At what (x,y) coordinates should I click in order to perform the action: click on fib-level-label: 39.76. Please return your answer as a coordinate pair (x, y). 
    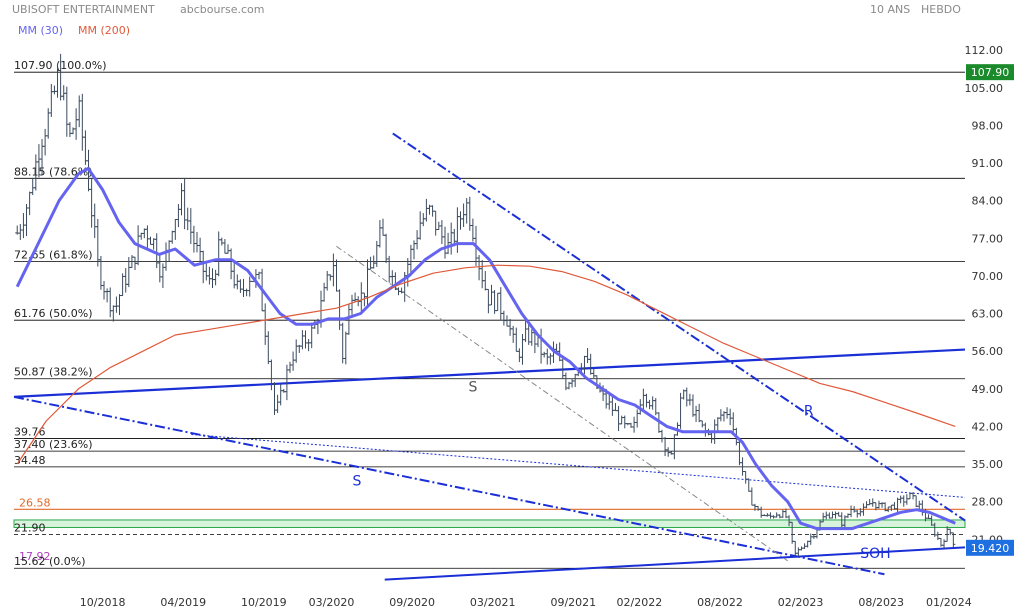
    Looking at the image, I should click on (30, 431).